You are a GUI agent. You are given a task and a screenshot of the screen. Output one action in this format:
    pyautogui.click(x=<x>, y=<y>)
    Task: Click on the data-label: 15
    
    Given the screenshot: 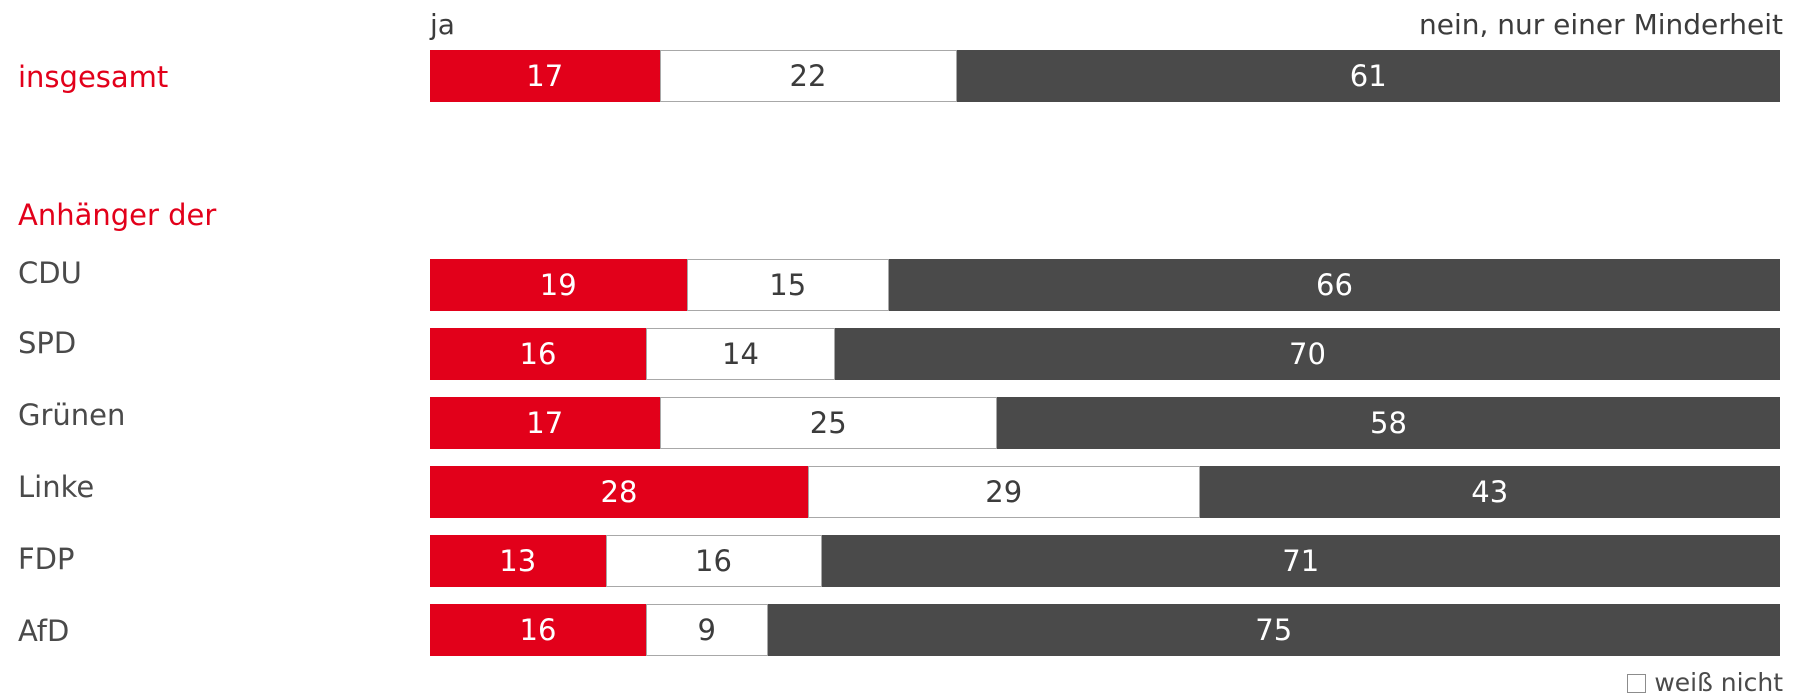 What is the action you would take?
    pyautogui.click(x=788, y=285)
    